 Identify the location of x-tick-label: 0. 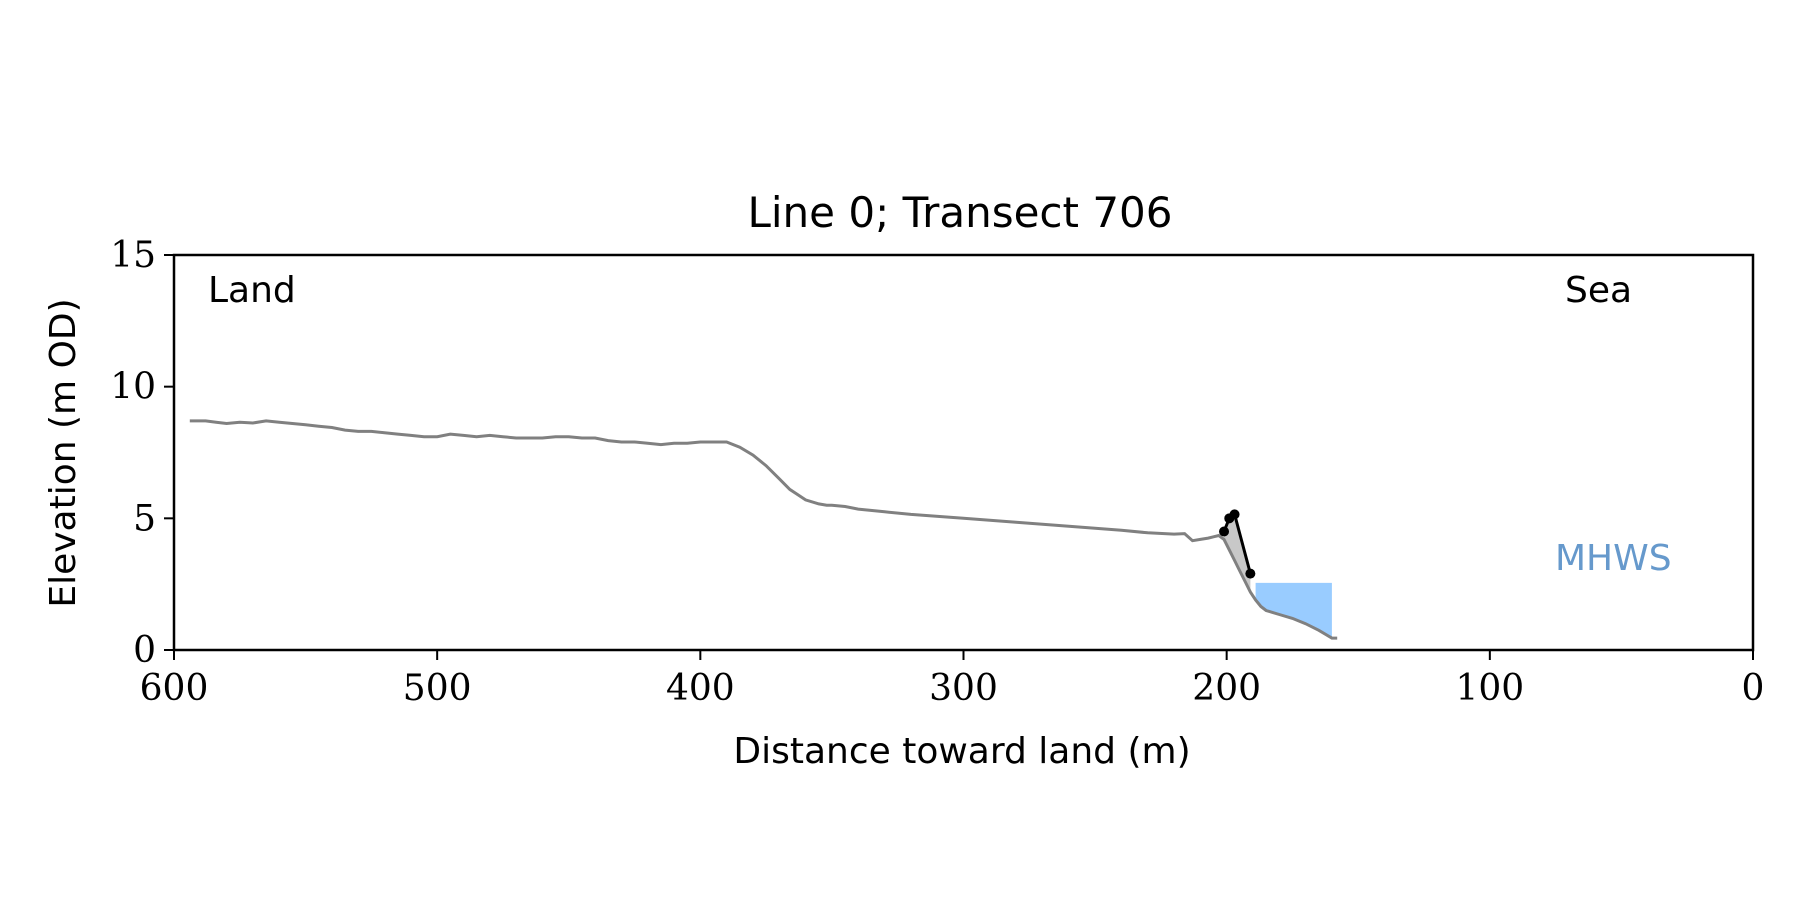
(1753, 688).